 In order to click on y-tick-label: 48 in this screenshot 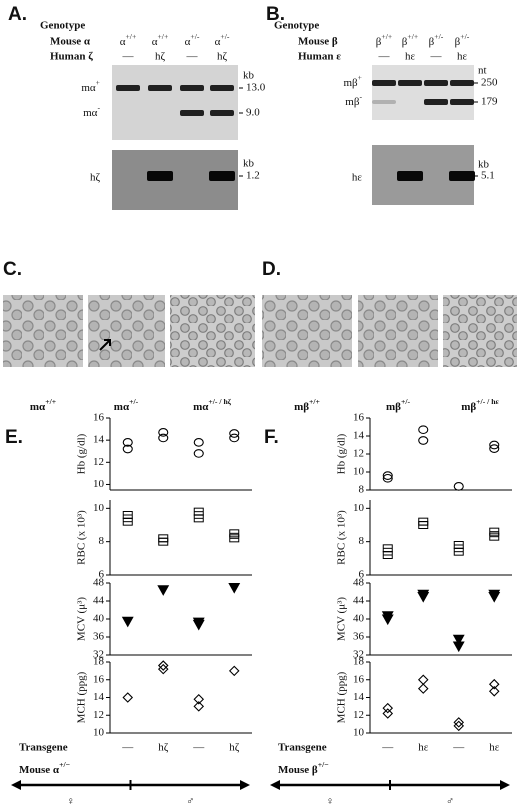, I will do `click(99, 583)`.